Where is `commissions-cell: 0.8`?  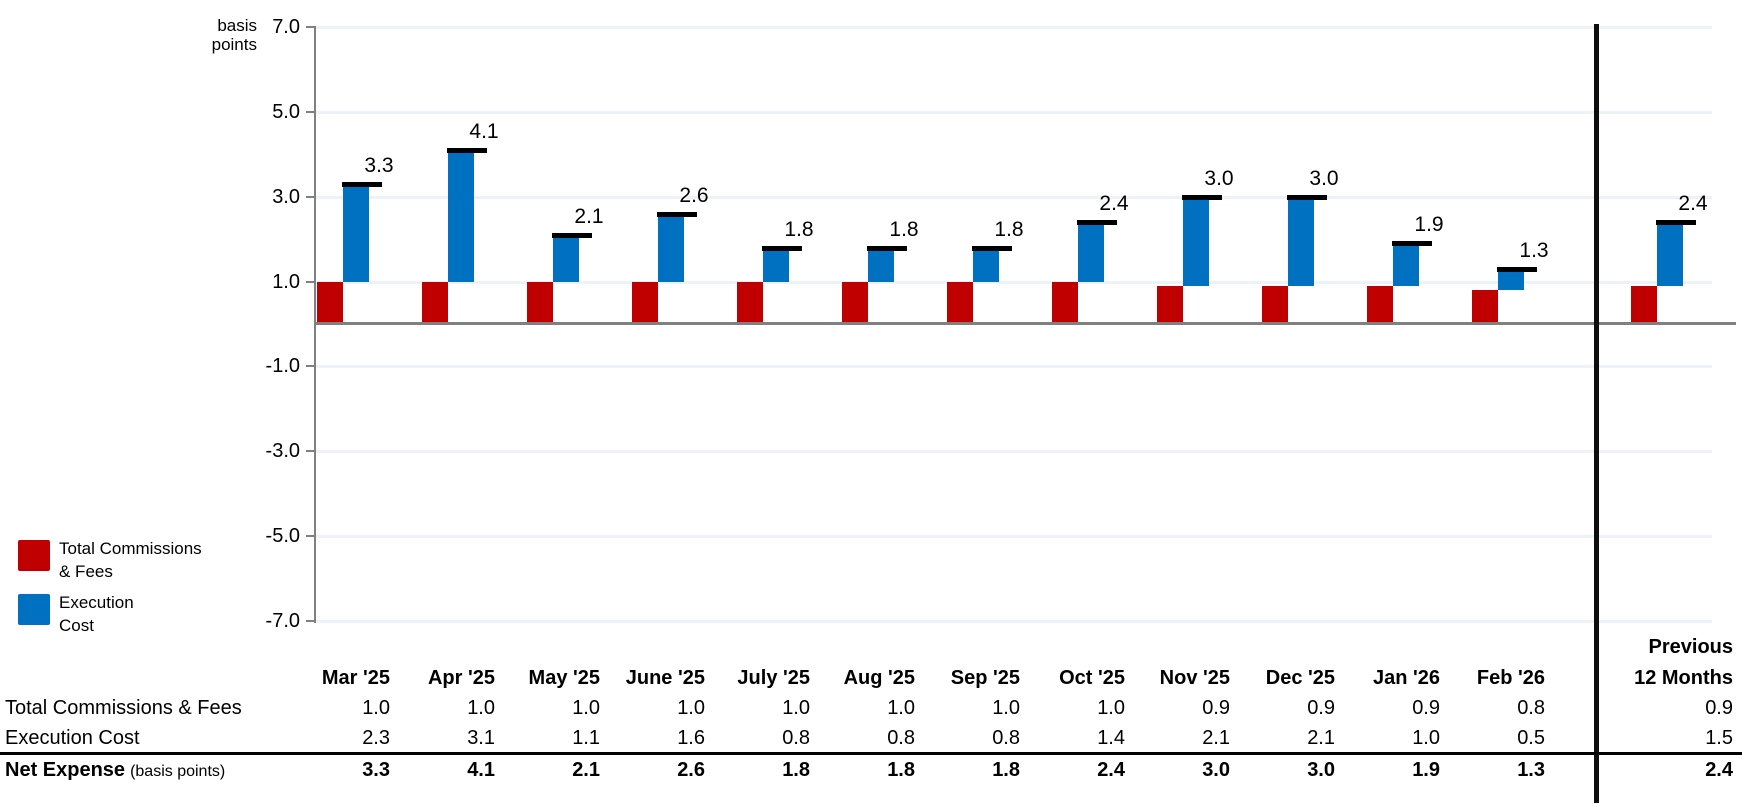
commissions-cell: 0.8 is located at coordinates (1531, 708).